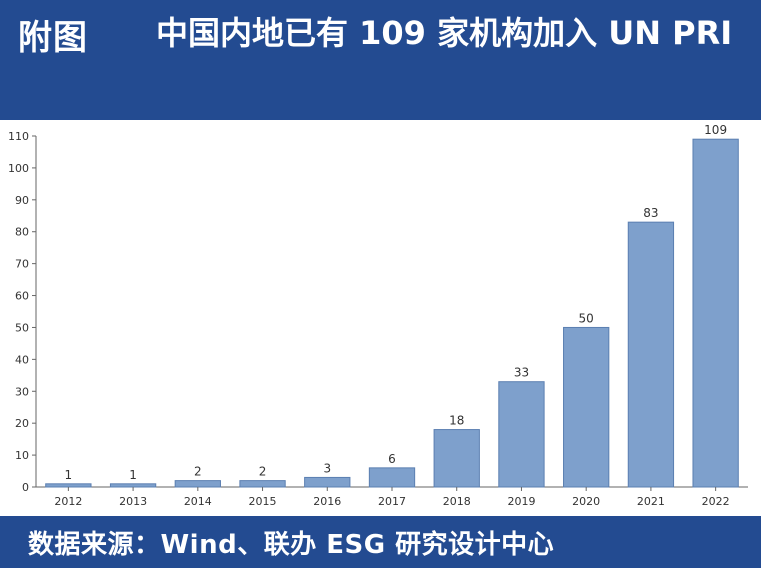 Image resolution: width=761 pixels, height=568 pixels. What do you see at coordinates (22, 264) in the screenshot?
I see `y-tick-label: 70` at bounding box center [22, 264].